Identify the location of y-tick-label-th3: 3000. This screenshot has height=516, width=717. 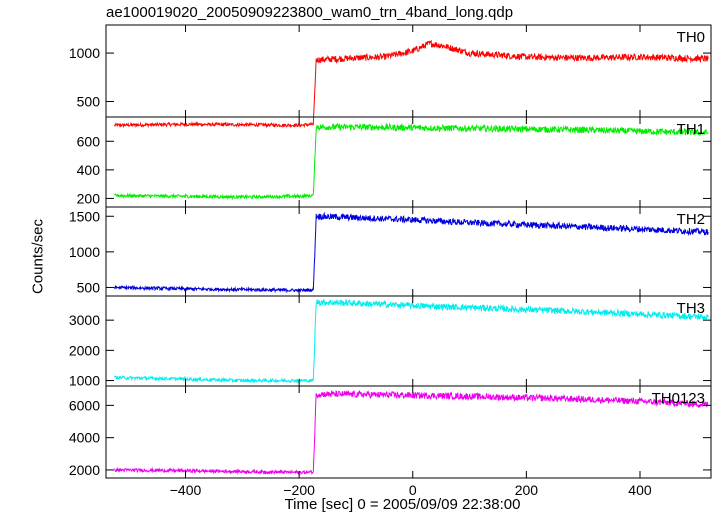
(84, 320).